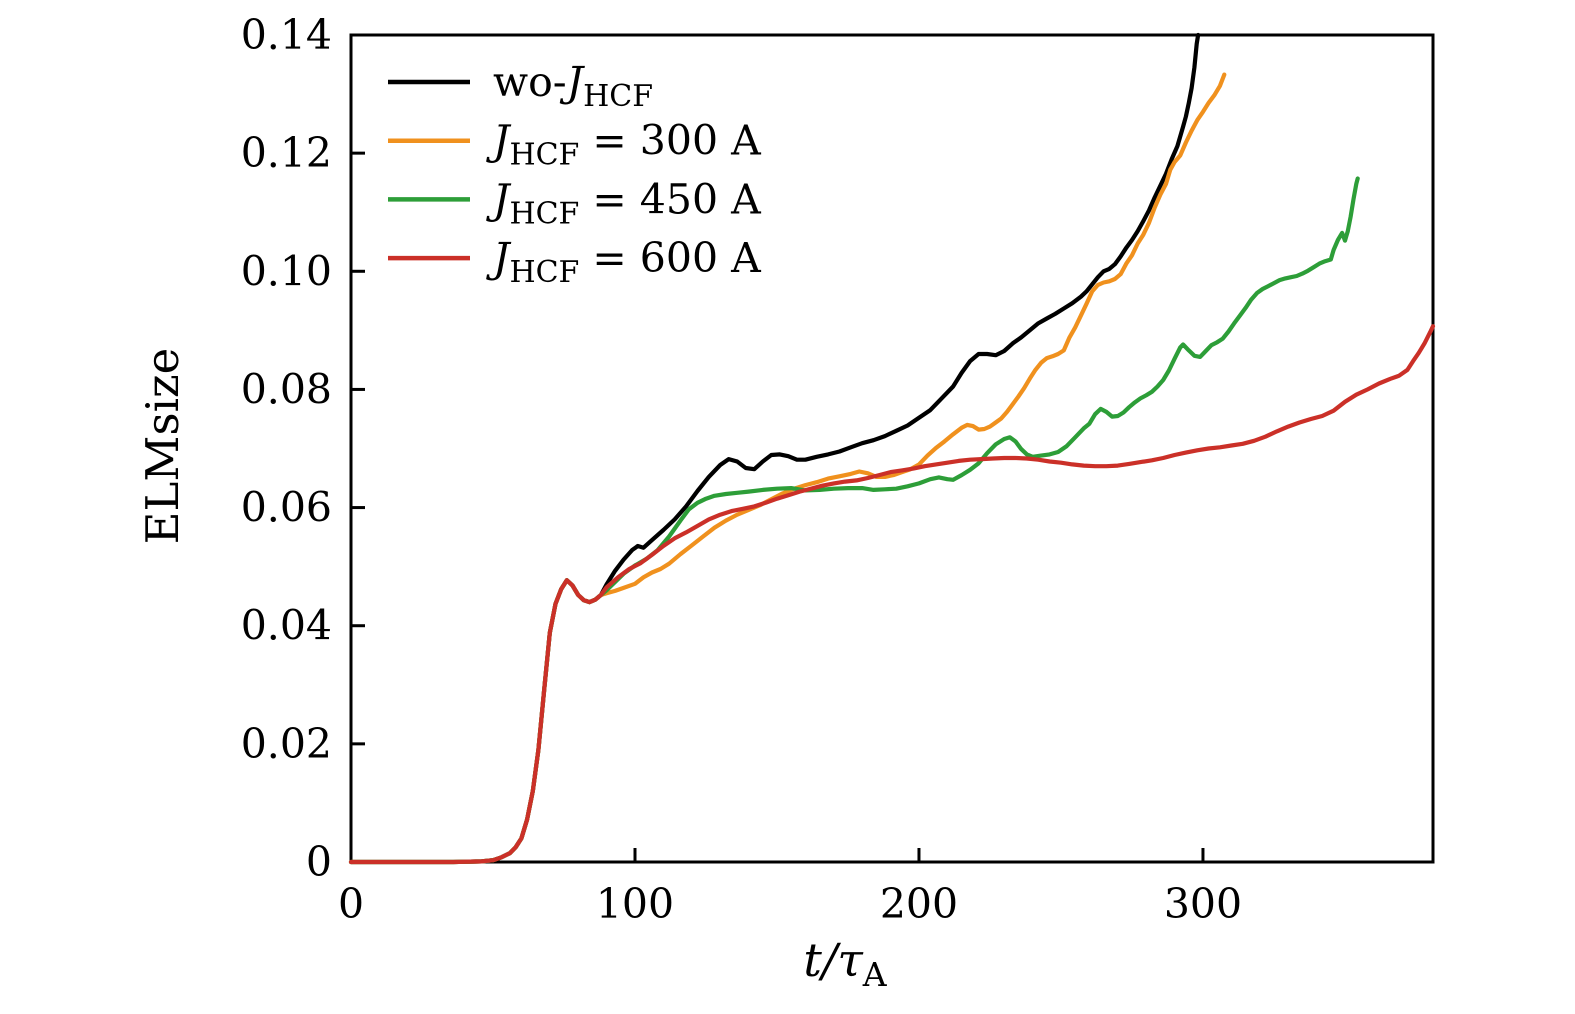 The image size is (1575, 1014). Describe the element at coordinates (919, 904) in the screenshot. I see `x-tick-label: 200` at that location.